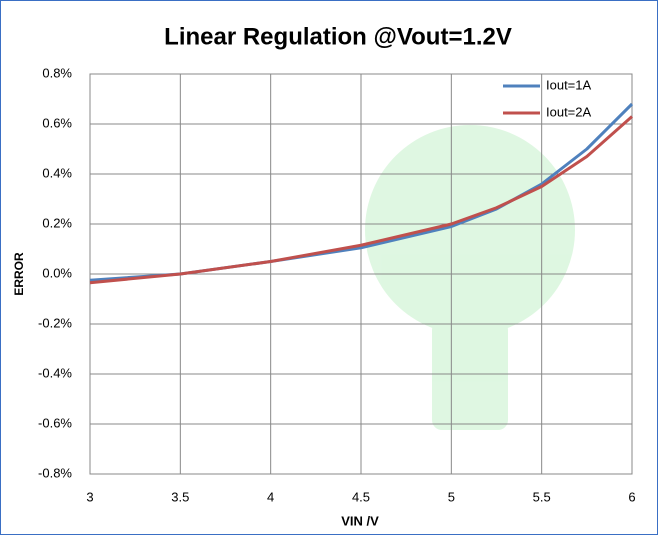 The image size is (658, 535). What do you see at coordinates (57, 172) in the screenshot?
I see `y-tick-label: 0.4%` at bounding box center [57, 172].